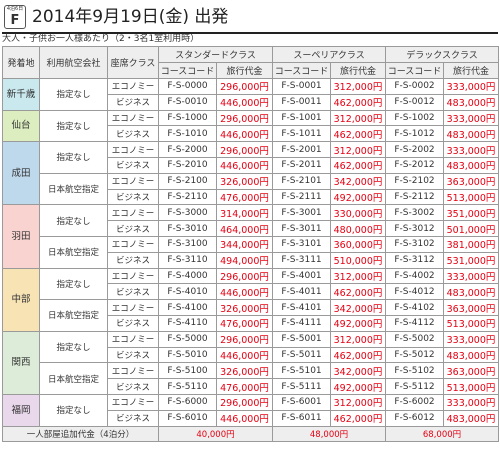 The image size is (500, 460). Describe the element at coordinates (471, 70) in the screenshot. I see `header-price: 旅行代金` at that location.